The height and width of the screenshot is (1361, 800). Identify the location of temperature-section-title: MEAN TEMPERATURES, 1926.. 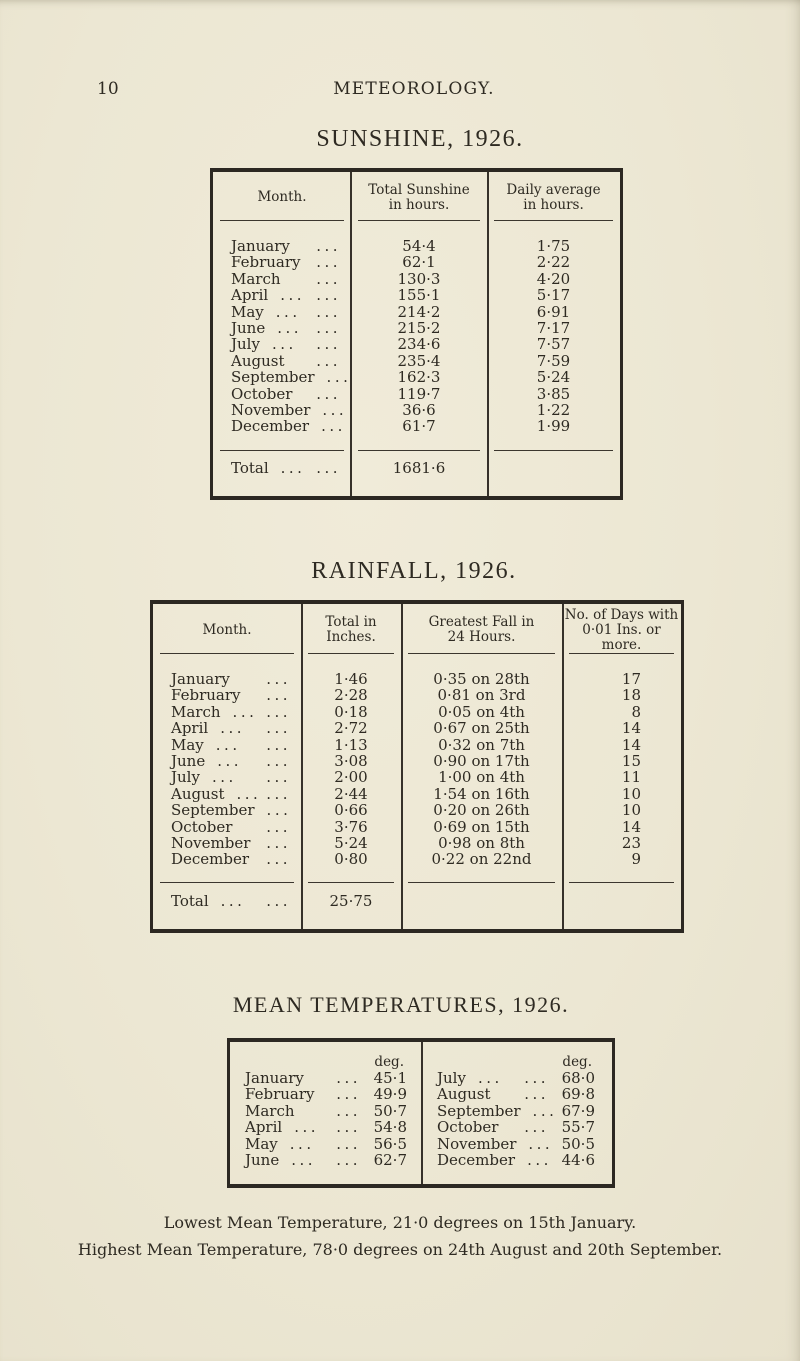
(401, 1004).